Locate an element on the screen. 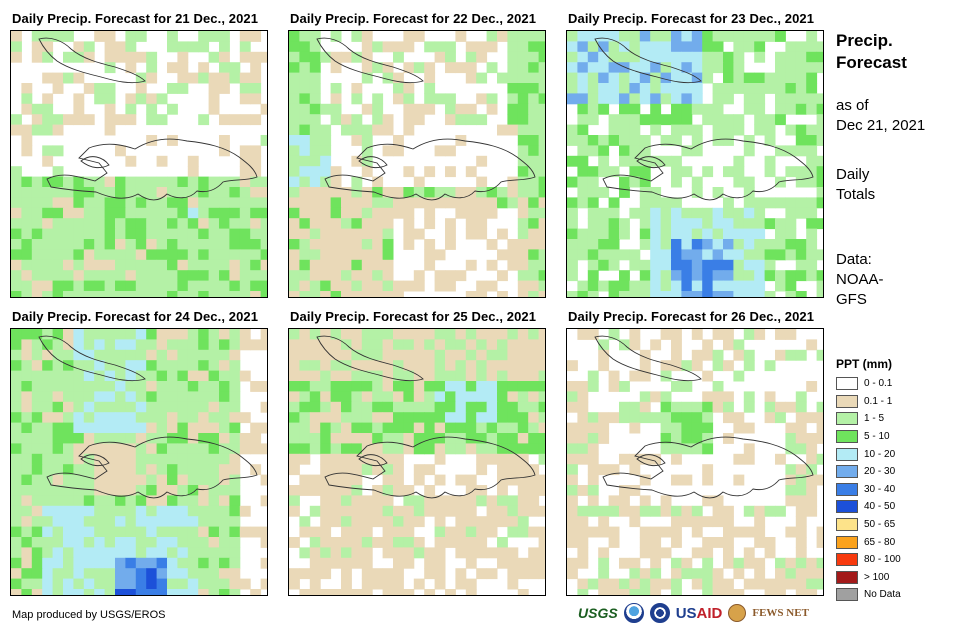 The image size is (970, 635). legend-label: No Data is located at coordinates (882, 595).